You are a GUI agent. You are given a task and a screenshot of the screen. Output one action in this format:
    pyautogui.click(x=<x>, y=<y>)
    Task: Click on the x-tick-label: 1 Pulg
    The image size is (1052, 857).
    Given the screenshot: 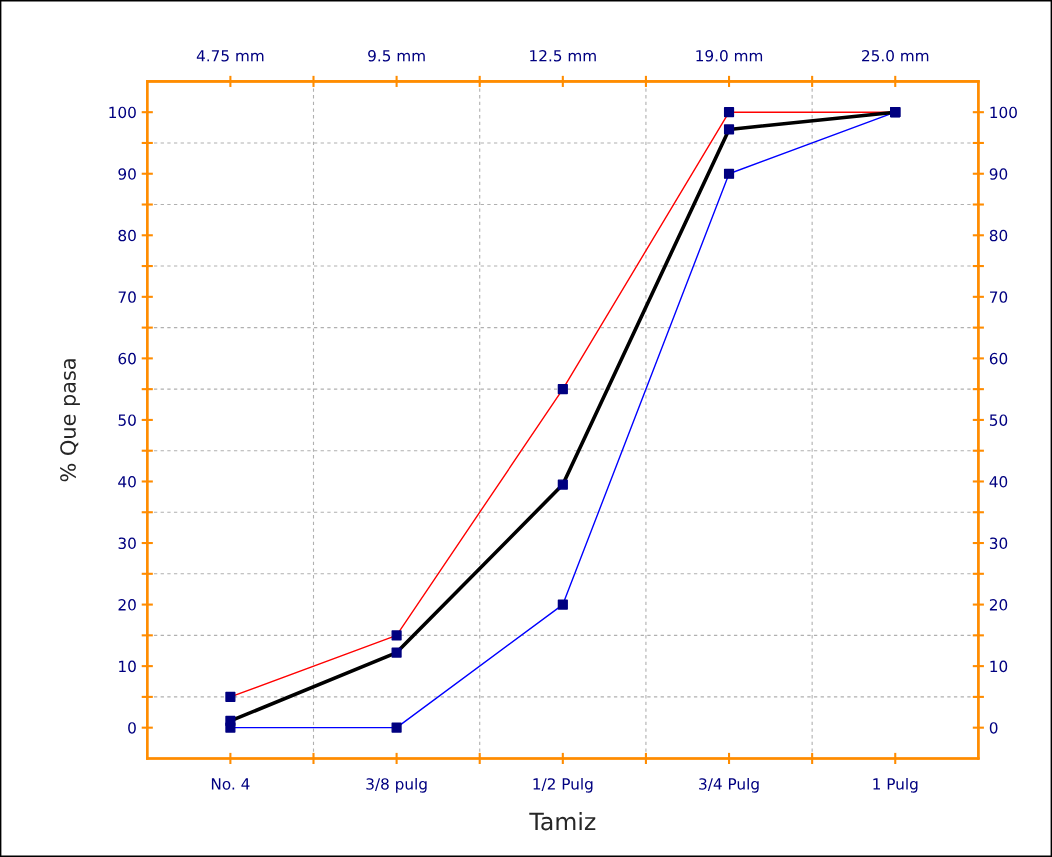 What is the action you would take?
    pyautogui.click(x=895, y=785)
    